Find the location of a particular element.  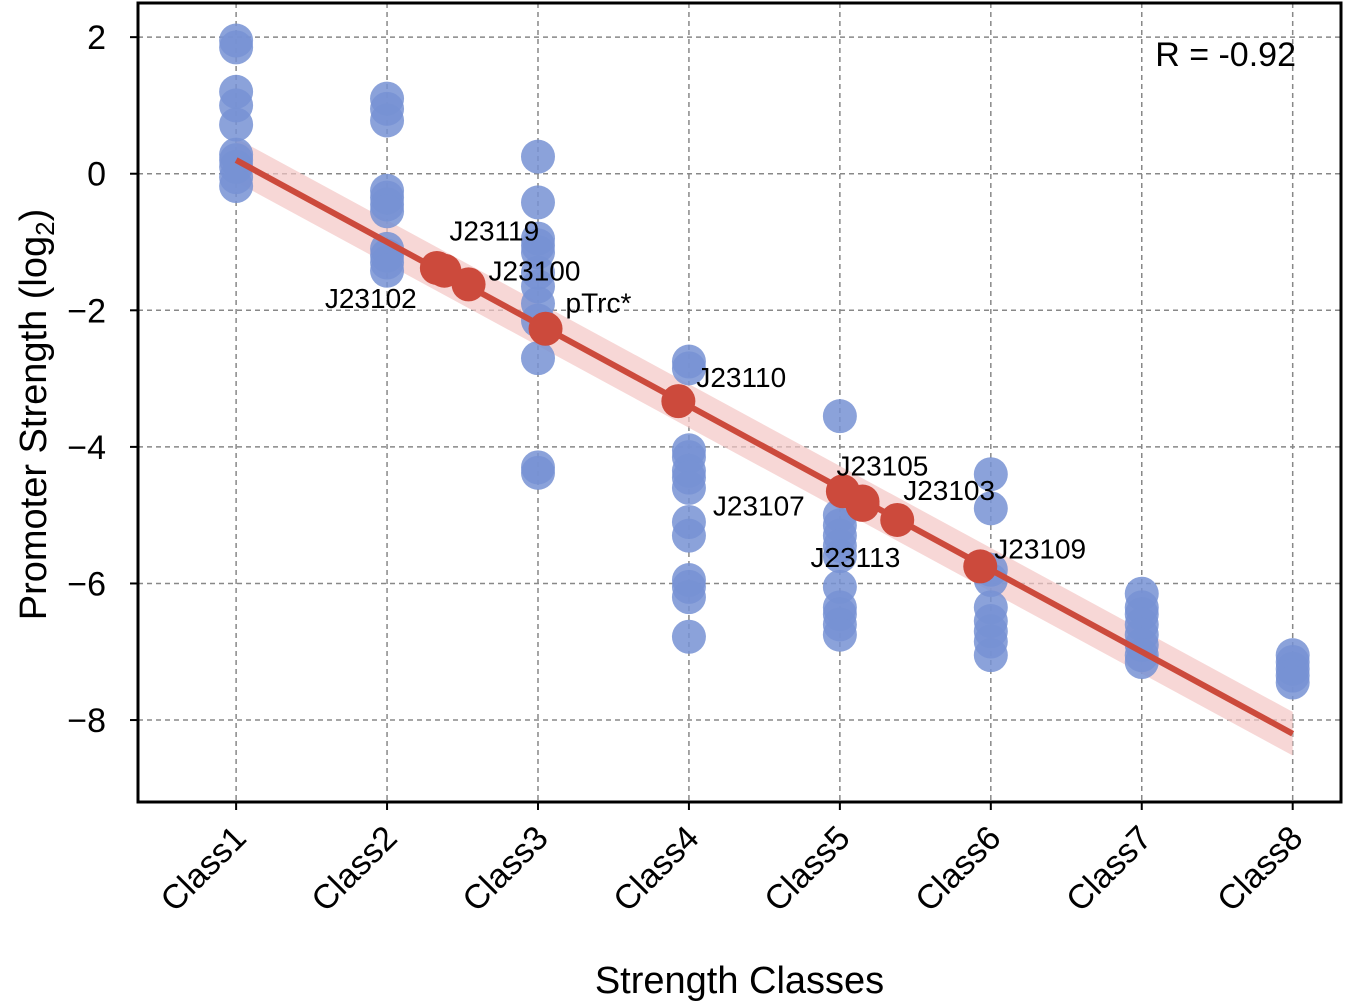

point-label-j23110: J23110 is located at coordinates (741, 377).